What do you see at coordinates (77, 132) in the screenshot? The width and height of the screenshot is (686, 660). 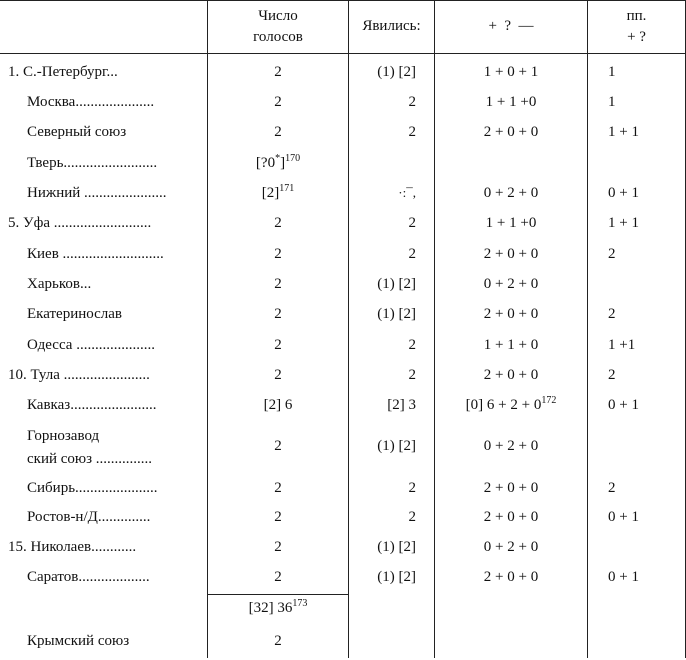 I see `row-label: Северный союз` at bounding box center [77, 132].